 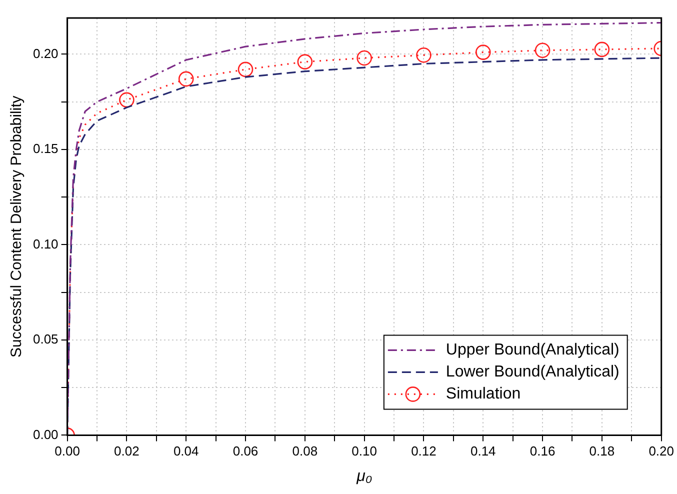 What do you see at coordinates (45, 244) in the screenshot?
I see `y-tick-label: 0.10` at bounding box center [45, 244].